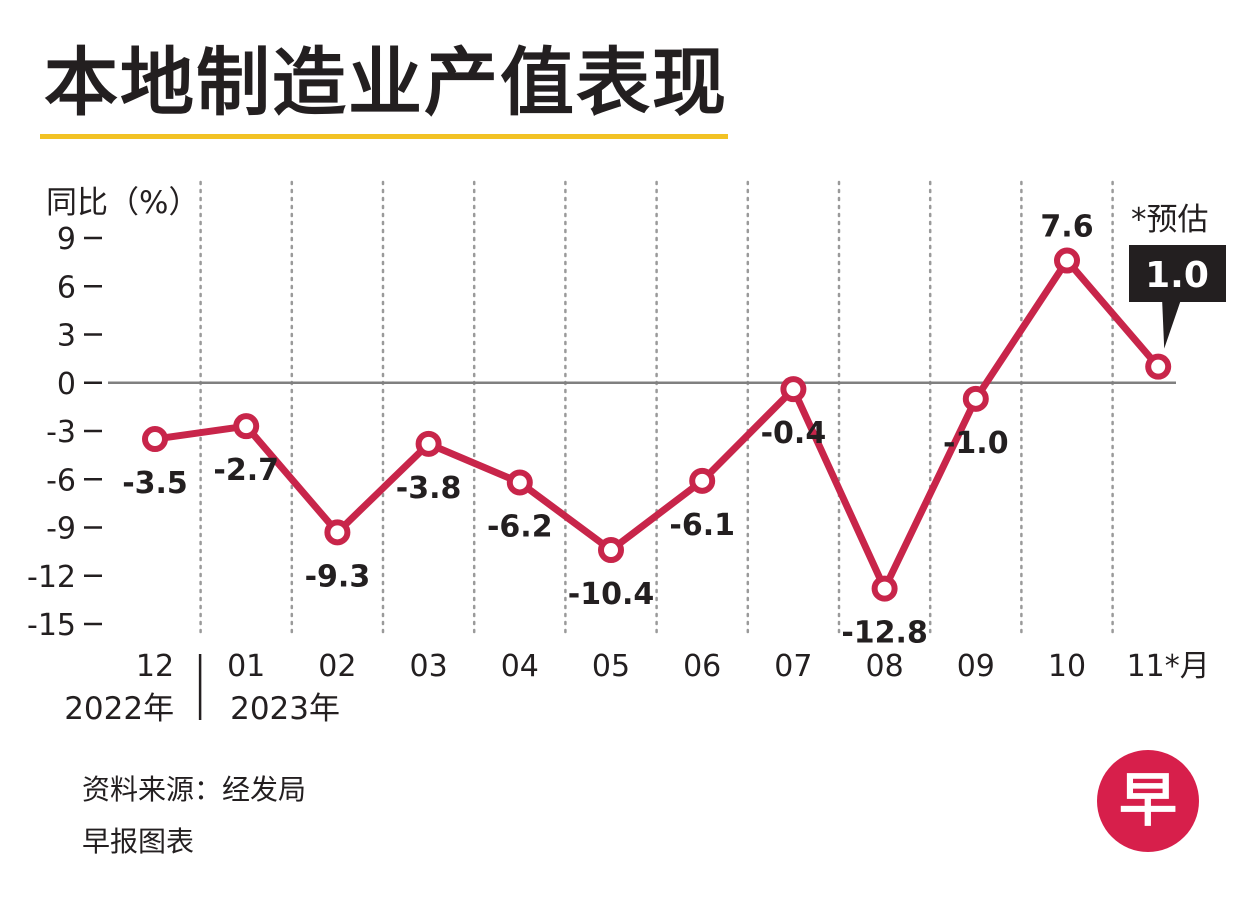 The image size is (1251, 898). What do you see at coordinates (66, 384) in the screenshot?
I see `y-tick-label: 0` at bounding box center [66, 384].